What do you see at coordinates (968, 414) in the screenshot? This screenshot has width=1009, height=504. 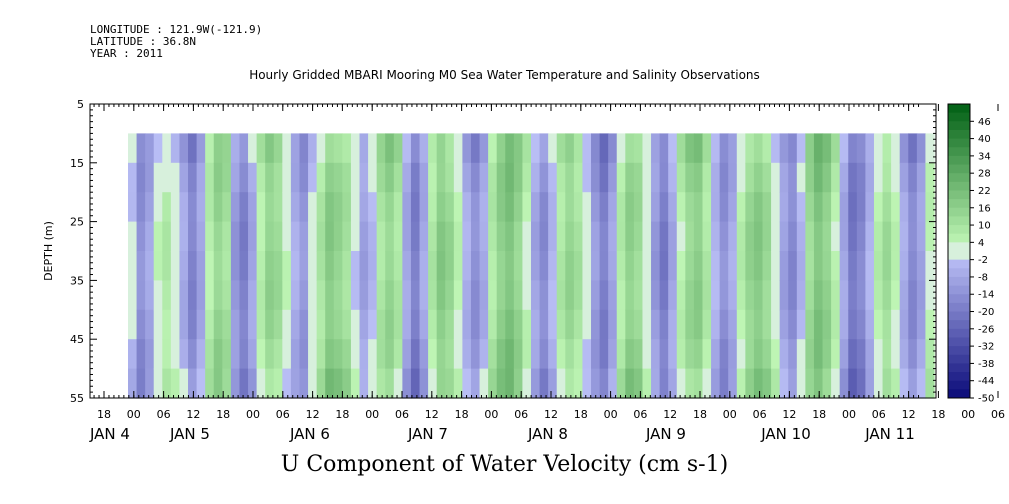 I see `x-hour-label: 00` at bounding box center [968, 414].